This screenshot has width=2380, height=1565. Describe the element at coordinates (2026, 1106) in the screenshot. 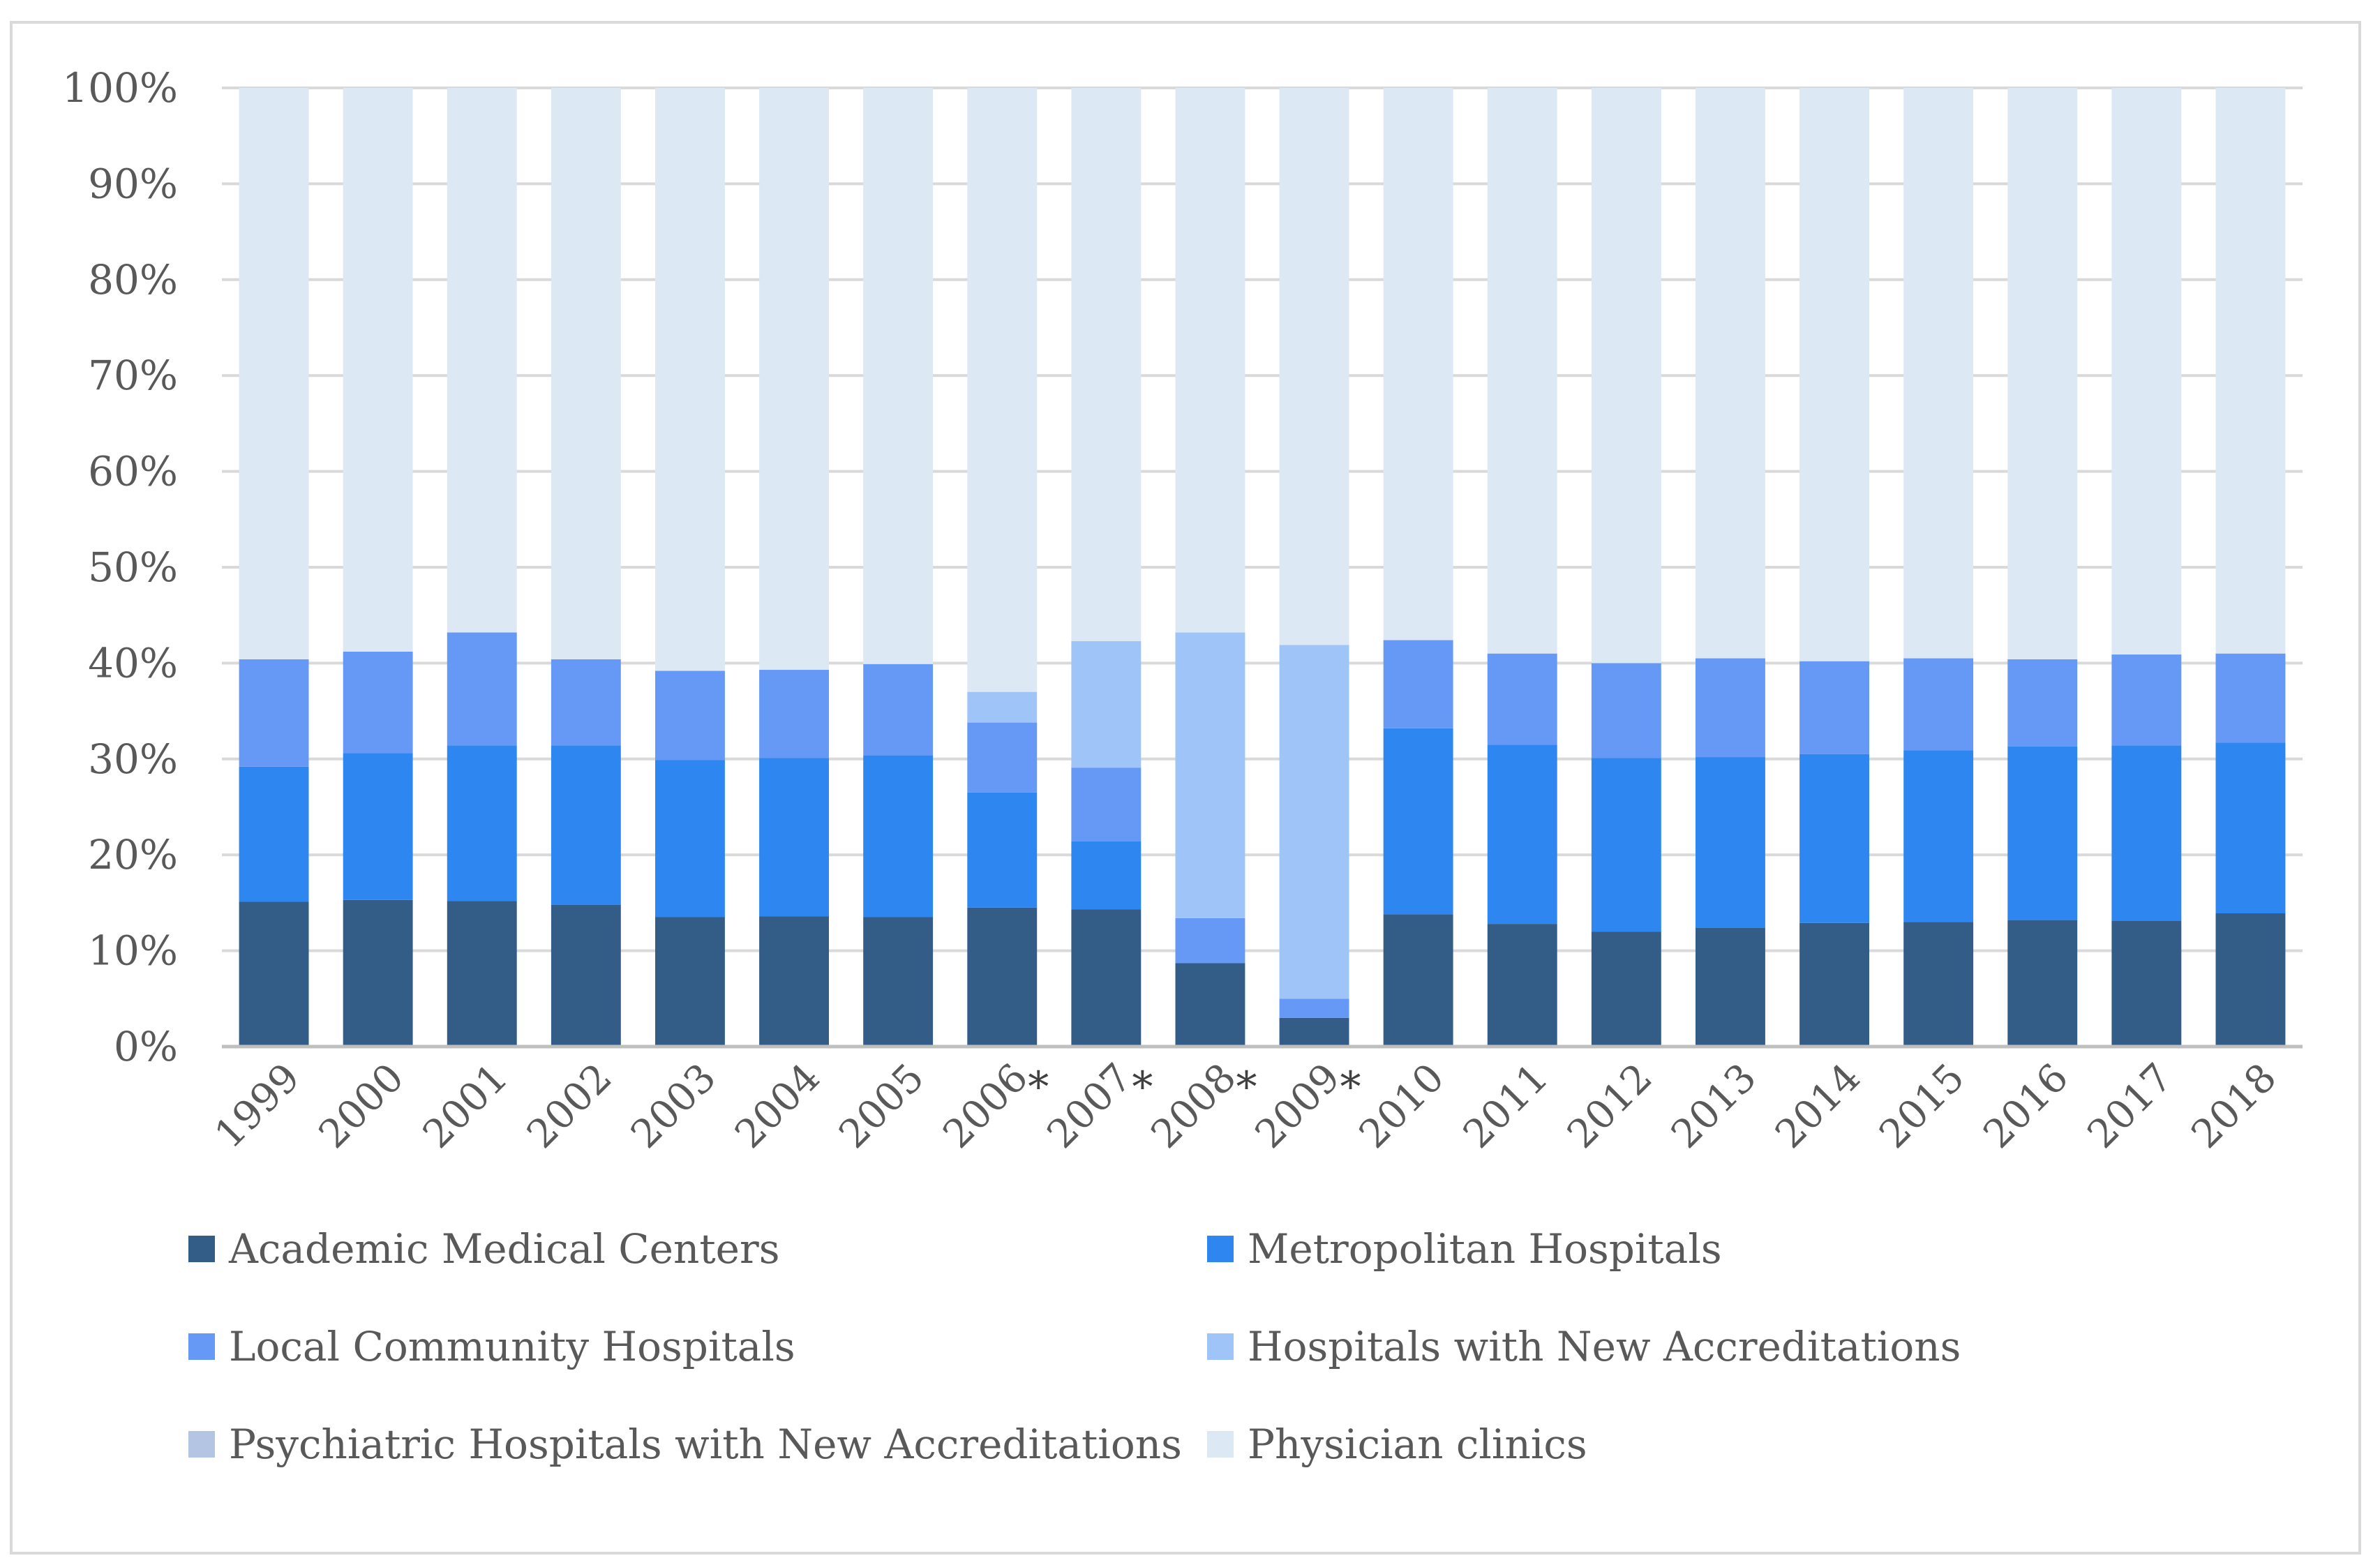

I see `x-tick-label: 2016` at that location.